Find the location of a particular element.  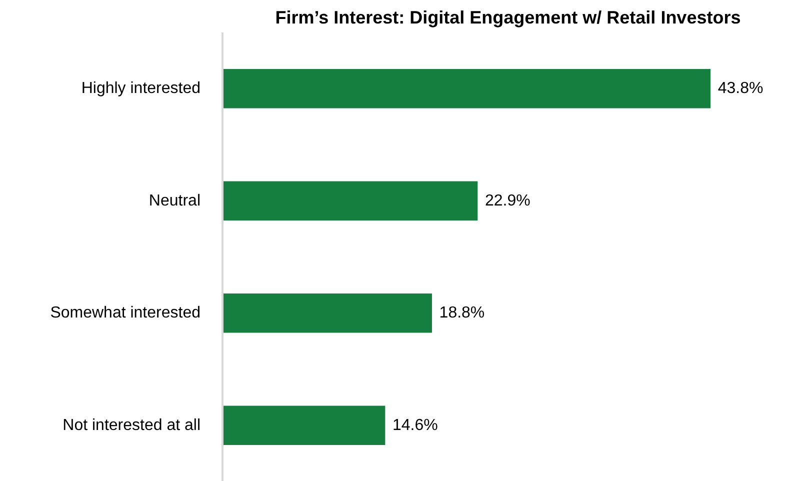

data-label: 14.6% is located at coordinates (415, 425).